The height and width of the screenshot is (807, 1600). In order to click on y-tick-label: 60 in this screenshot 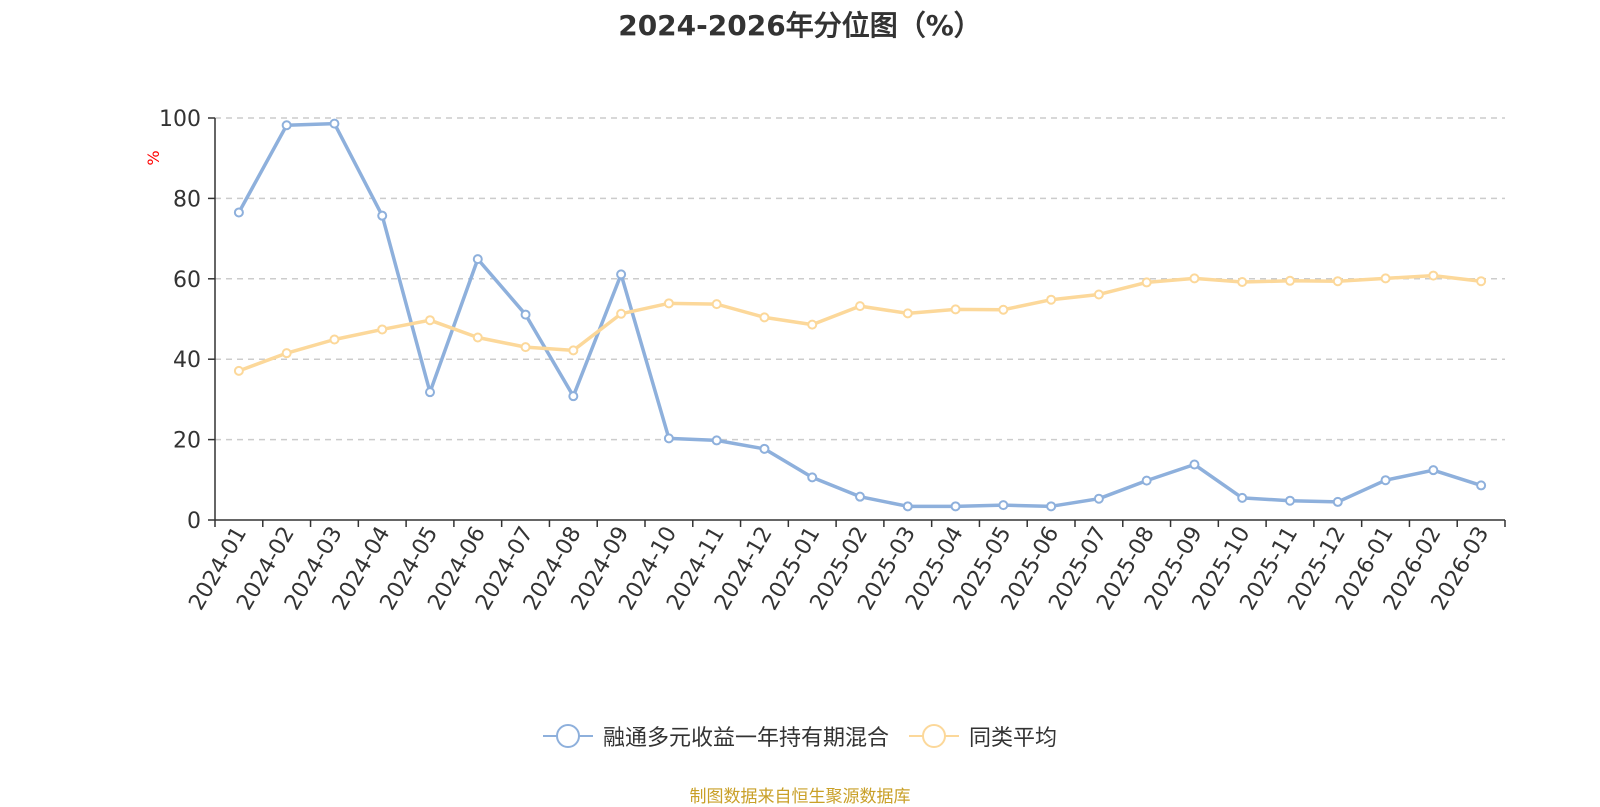, I will do `click(187, 280)`.